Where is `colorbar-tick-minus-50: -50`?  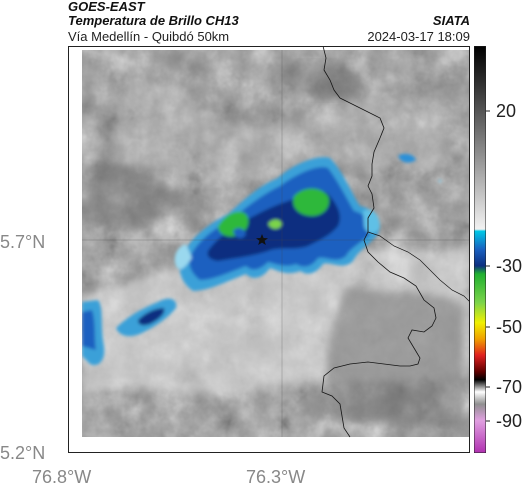
colorbar-tick-minus-50: -50 is located at coordinates (509, 327).